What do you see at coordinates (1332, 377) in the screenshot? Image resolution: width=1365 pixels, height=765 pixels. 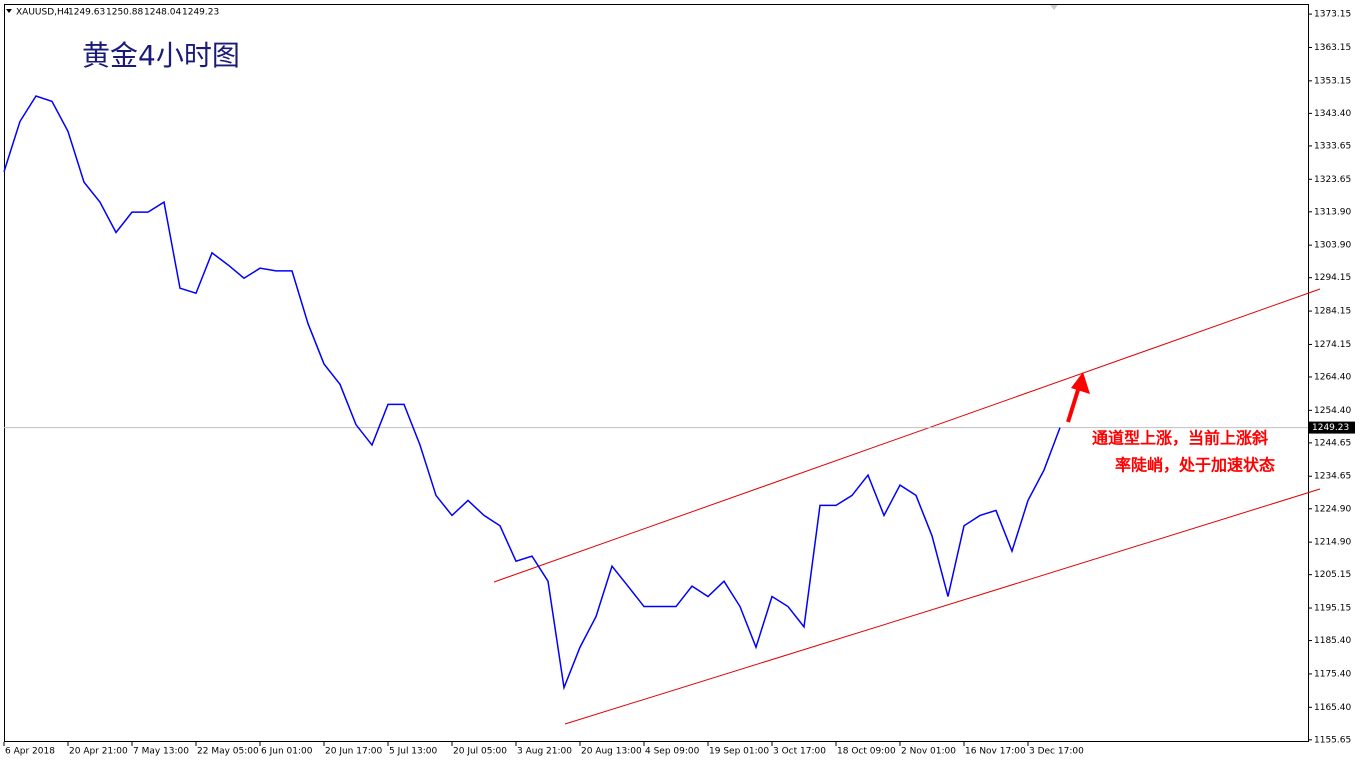 I see `y-tick-label: 1264.40` at bounding box center [1332, 377].